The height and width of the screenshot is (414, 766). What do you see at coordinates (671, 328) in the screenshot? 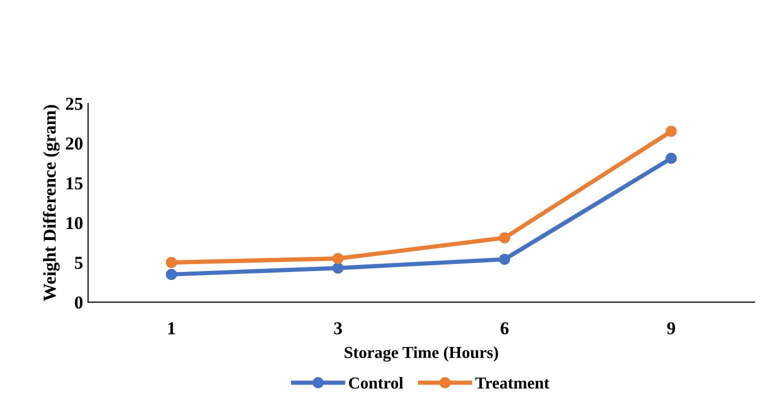
I see `x-tick-label: 9` at bounding box center [671, 328].